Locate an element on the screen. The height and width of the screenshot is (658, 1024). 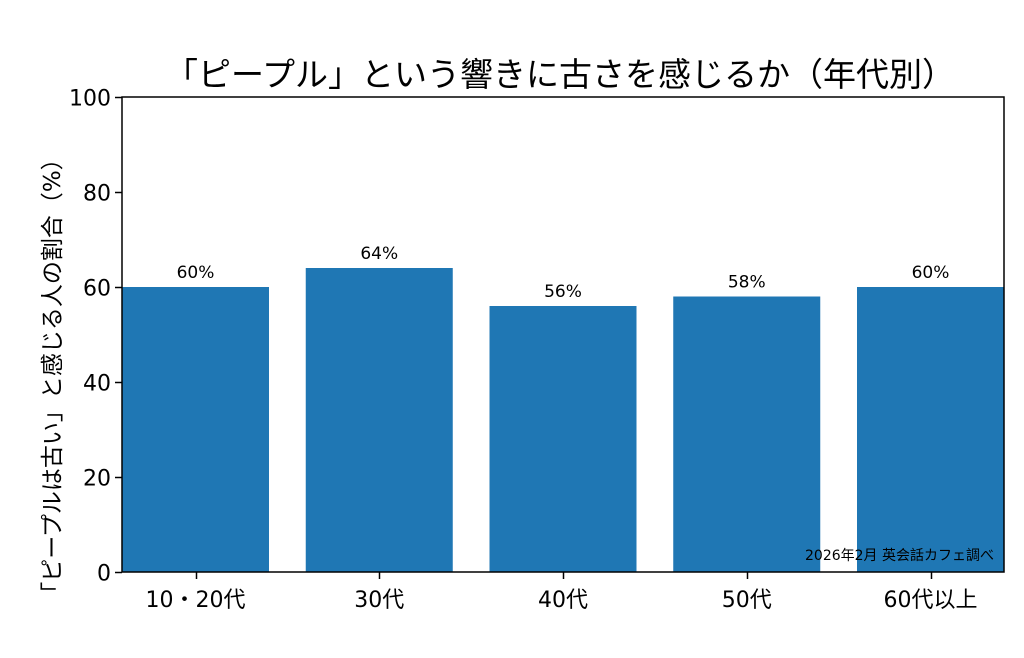
data-label-2: 56% is located at coordinates (563, 292).